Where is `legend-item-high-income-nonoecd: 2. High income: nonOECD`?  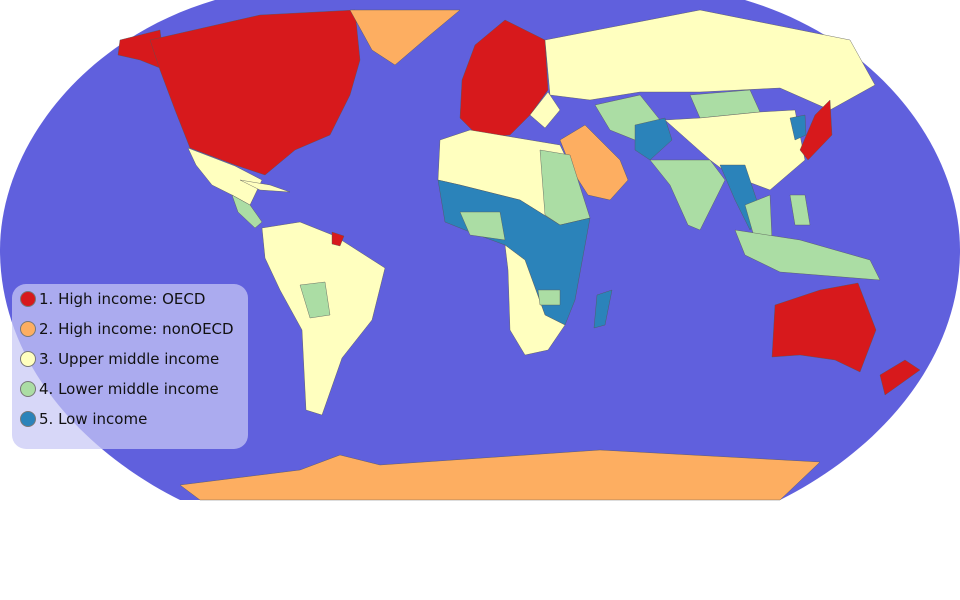
legend-item-high-income-nonoecd: 2. High income: nonOECD is located at coordinates (130, 329).